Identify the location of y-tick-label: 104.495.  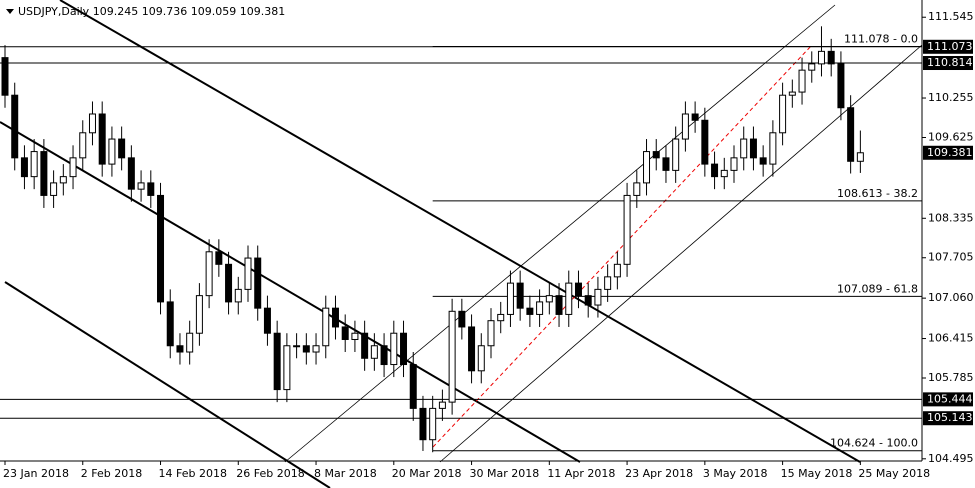
(951, 458).